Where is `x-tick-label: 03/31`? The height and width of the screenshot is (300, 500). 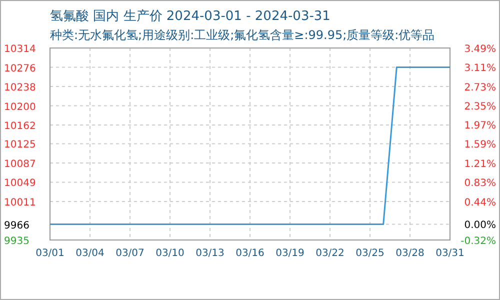
x-tick-label: 03/31 is located at coordinates (450, 253).